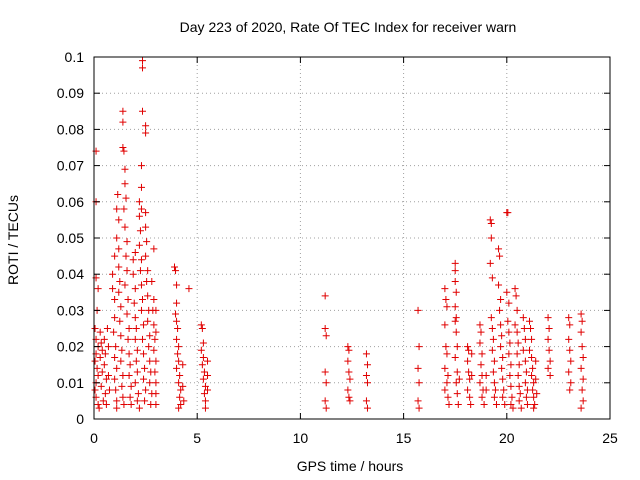 This screenshot has height=480, width=640. I want to click on x-tick-label: 15, so click(404, 438).